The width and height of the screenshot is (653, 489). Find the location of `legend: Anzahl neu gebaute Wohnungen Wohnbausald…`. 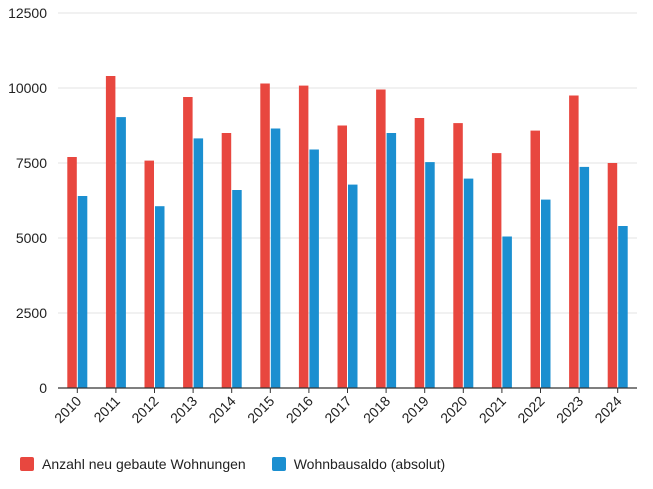

legend: Anzahl neu gebaute Wohnungen Wohnbausald… is located at coordinates (232, 464).